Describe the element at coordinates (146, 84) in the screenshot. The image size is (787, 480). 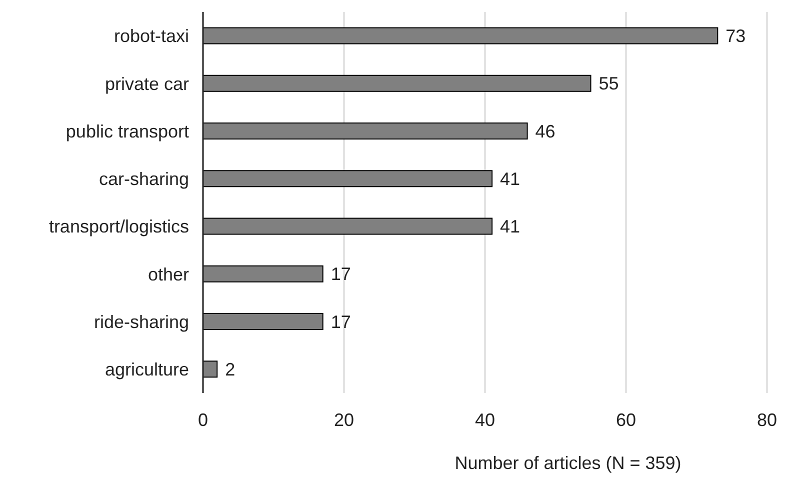
I see `y-tick-label: private car` at that location.